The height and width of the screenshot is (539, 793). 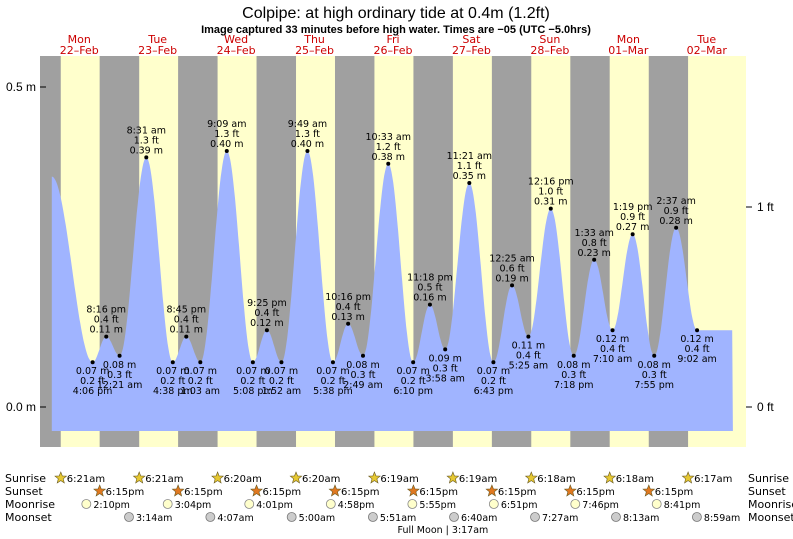 What do you see at coordinates (675, 221) in the screenshot?
I see `high-tide-label: 0.28 m` at bounding box center [675, 221].